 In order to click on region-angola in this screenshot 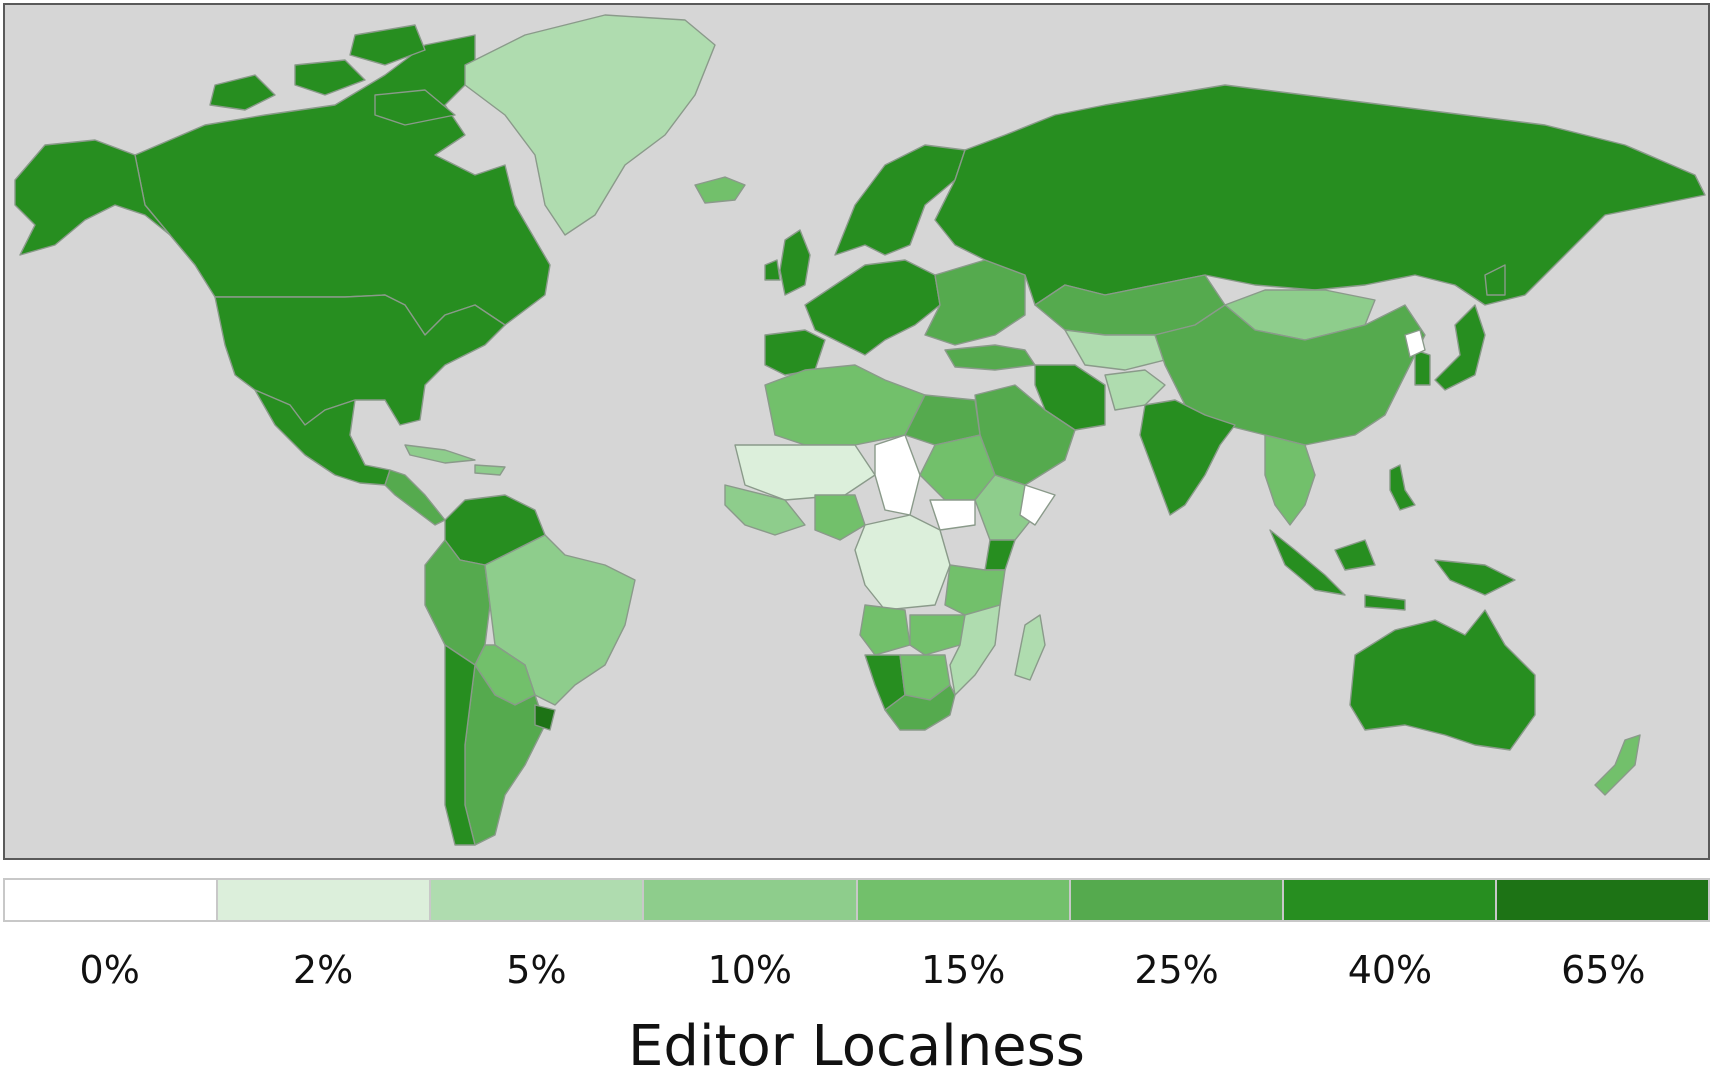, I will do `click(885, 630)`.